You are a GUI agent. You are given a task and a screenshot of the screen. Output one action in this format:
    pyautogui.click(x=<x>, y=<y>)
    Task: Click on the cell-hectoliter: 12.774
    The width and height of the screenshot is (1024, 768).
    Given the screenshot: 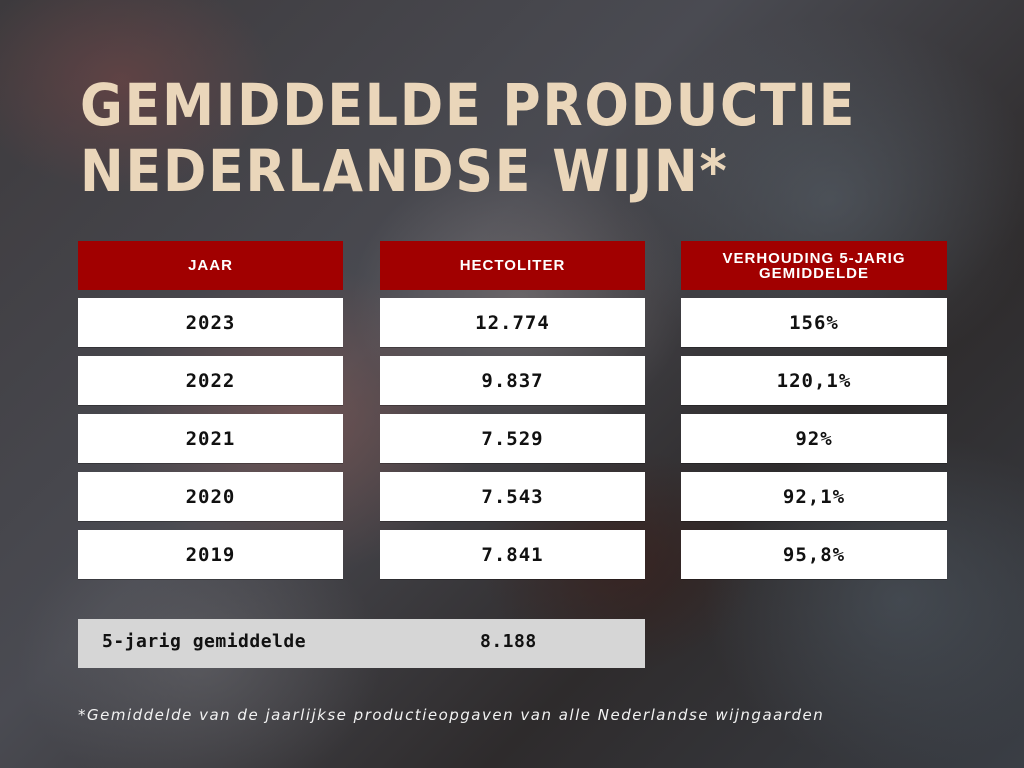 What is the action you would take?
    pyautogui.click(x=512, y=322)
    